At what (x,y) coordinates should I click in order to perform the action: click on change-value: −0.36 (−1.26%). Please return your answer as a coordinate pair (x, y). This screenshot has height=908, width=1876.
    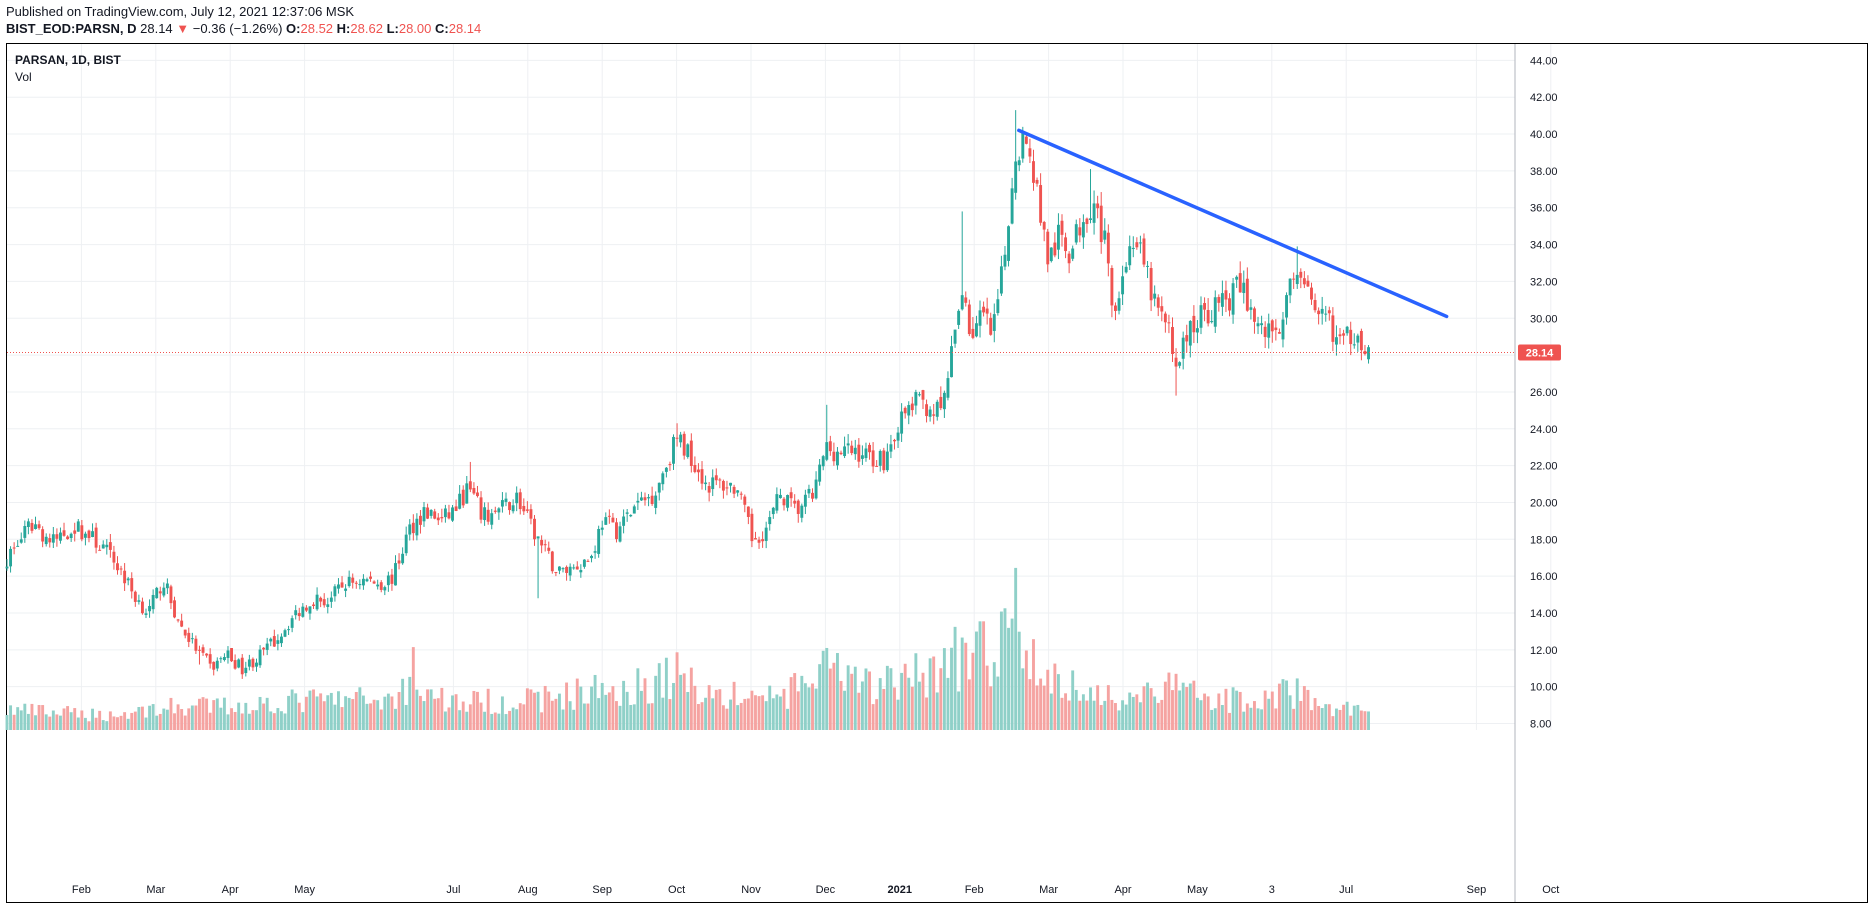
    Looking at the image, I should click on (237, 28).